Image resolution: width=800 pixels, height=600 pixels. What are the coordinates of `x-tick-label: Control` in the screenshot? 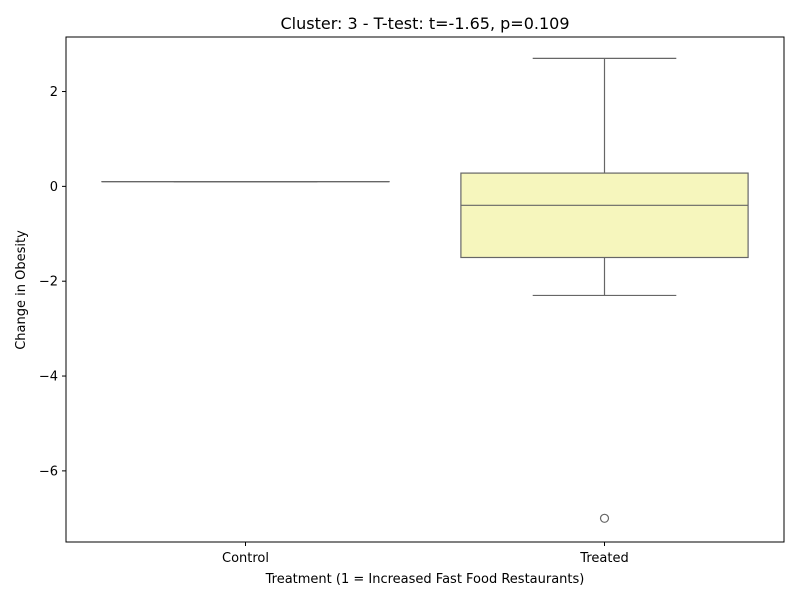 It's located at (245, 558).